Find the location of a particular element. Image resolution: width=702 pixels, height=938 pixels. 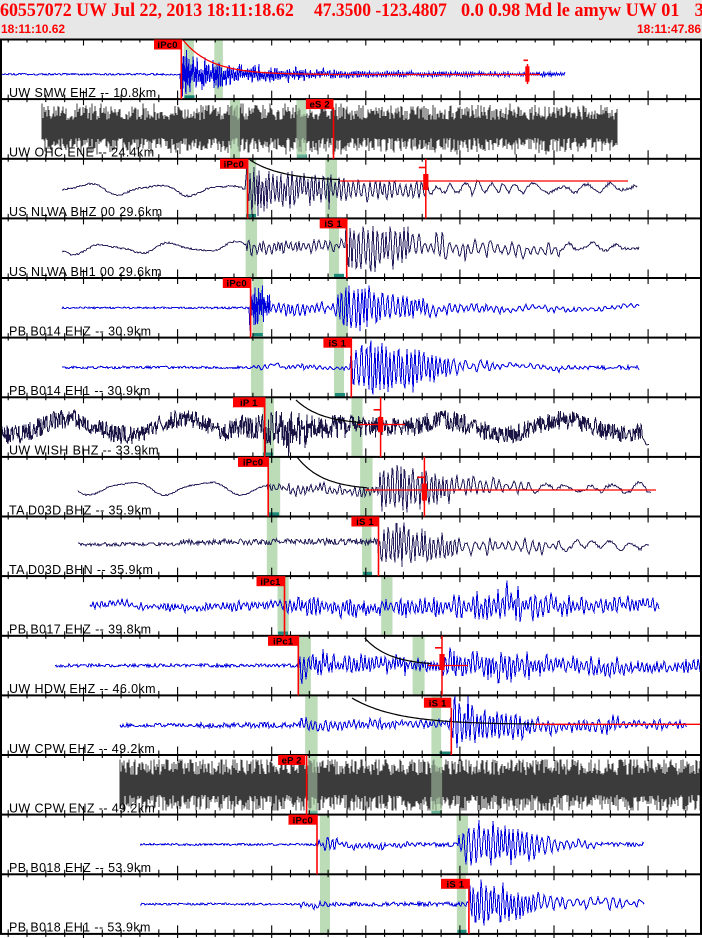

svg-text: TA D03D BHZ -- 35.9km is located at coordinates (80, 510).